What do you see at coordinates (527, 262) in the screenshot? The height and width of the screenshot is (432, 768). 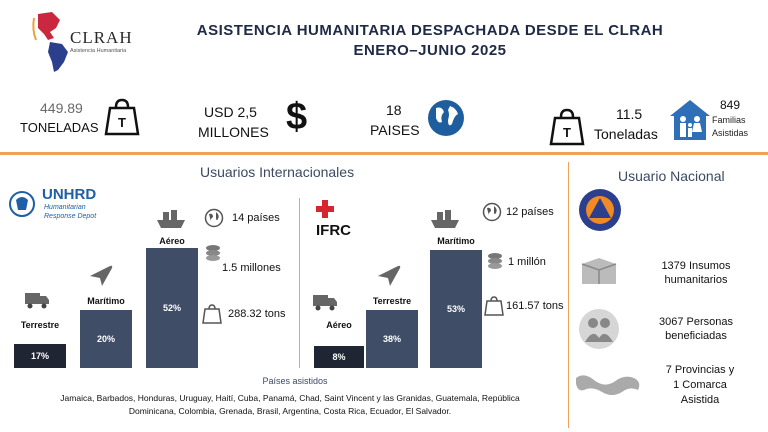 I see `ifrc-money: 1 millón` at bounding box center [527, 262].